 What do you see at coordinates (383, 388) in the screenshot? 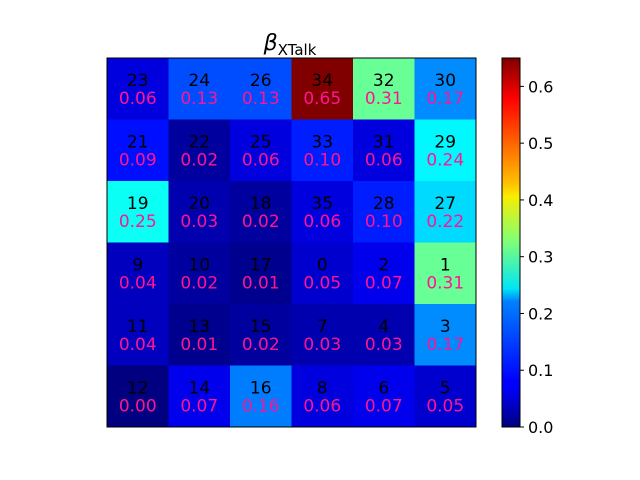
I see `cell-id-label: 6` at bounding box center [383, 388].